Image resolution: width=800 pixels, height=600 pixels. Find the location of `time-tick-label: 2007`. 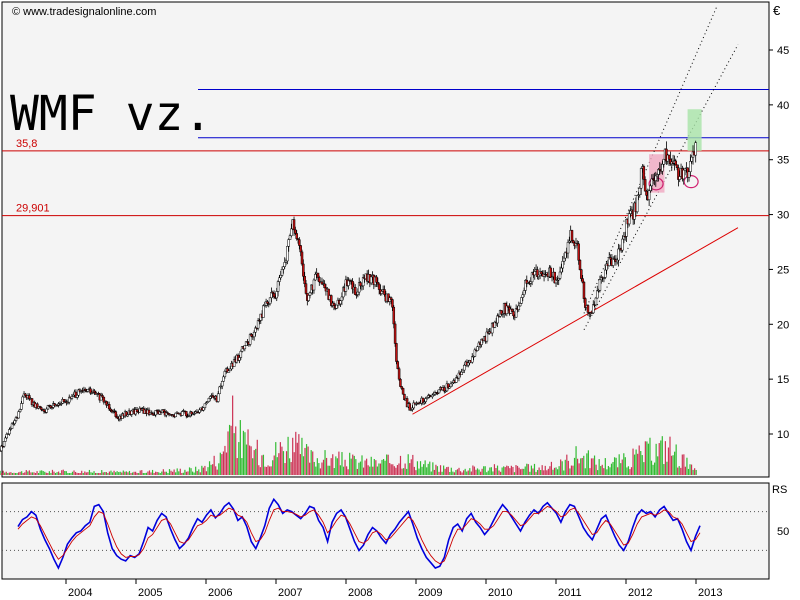

time-tick-label: 2007 is located at coordinates (290, 593).